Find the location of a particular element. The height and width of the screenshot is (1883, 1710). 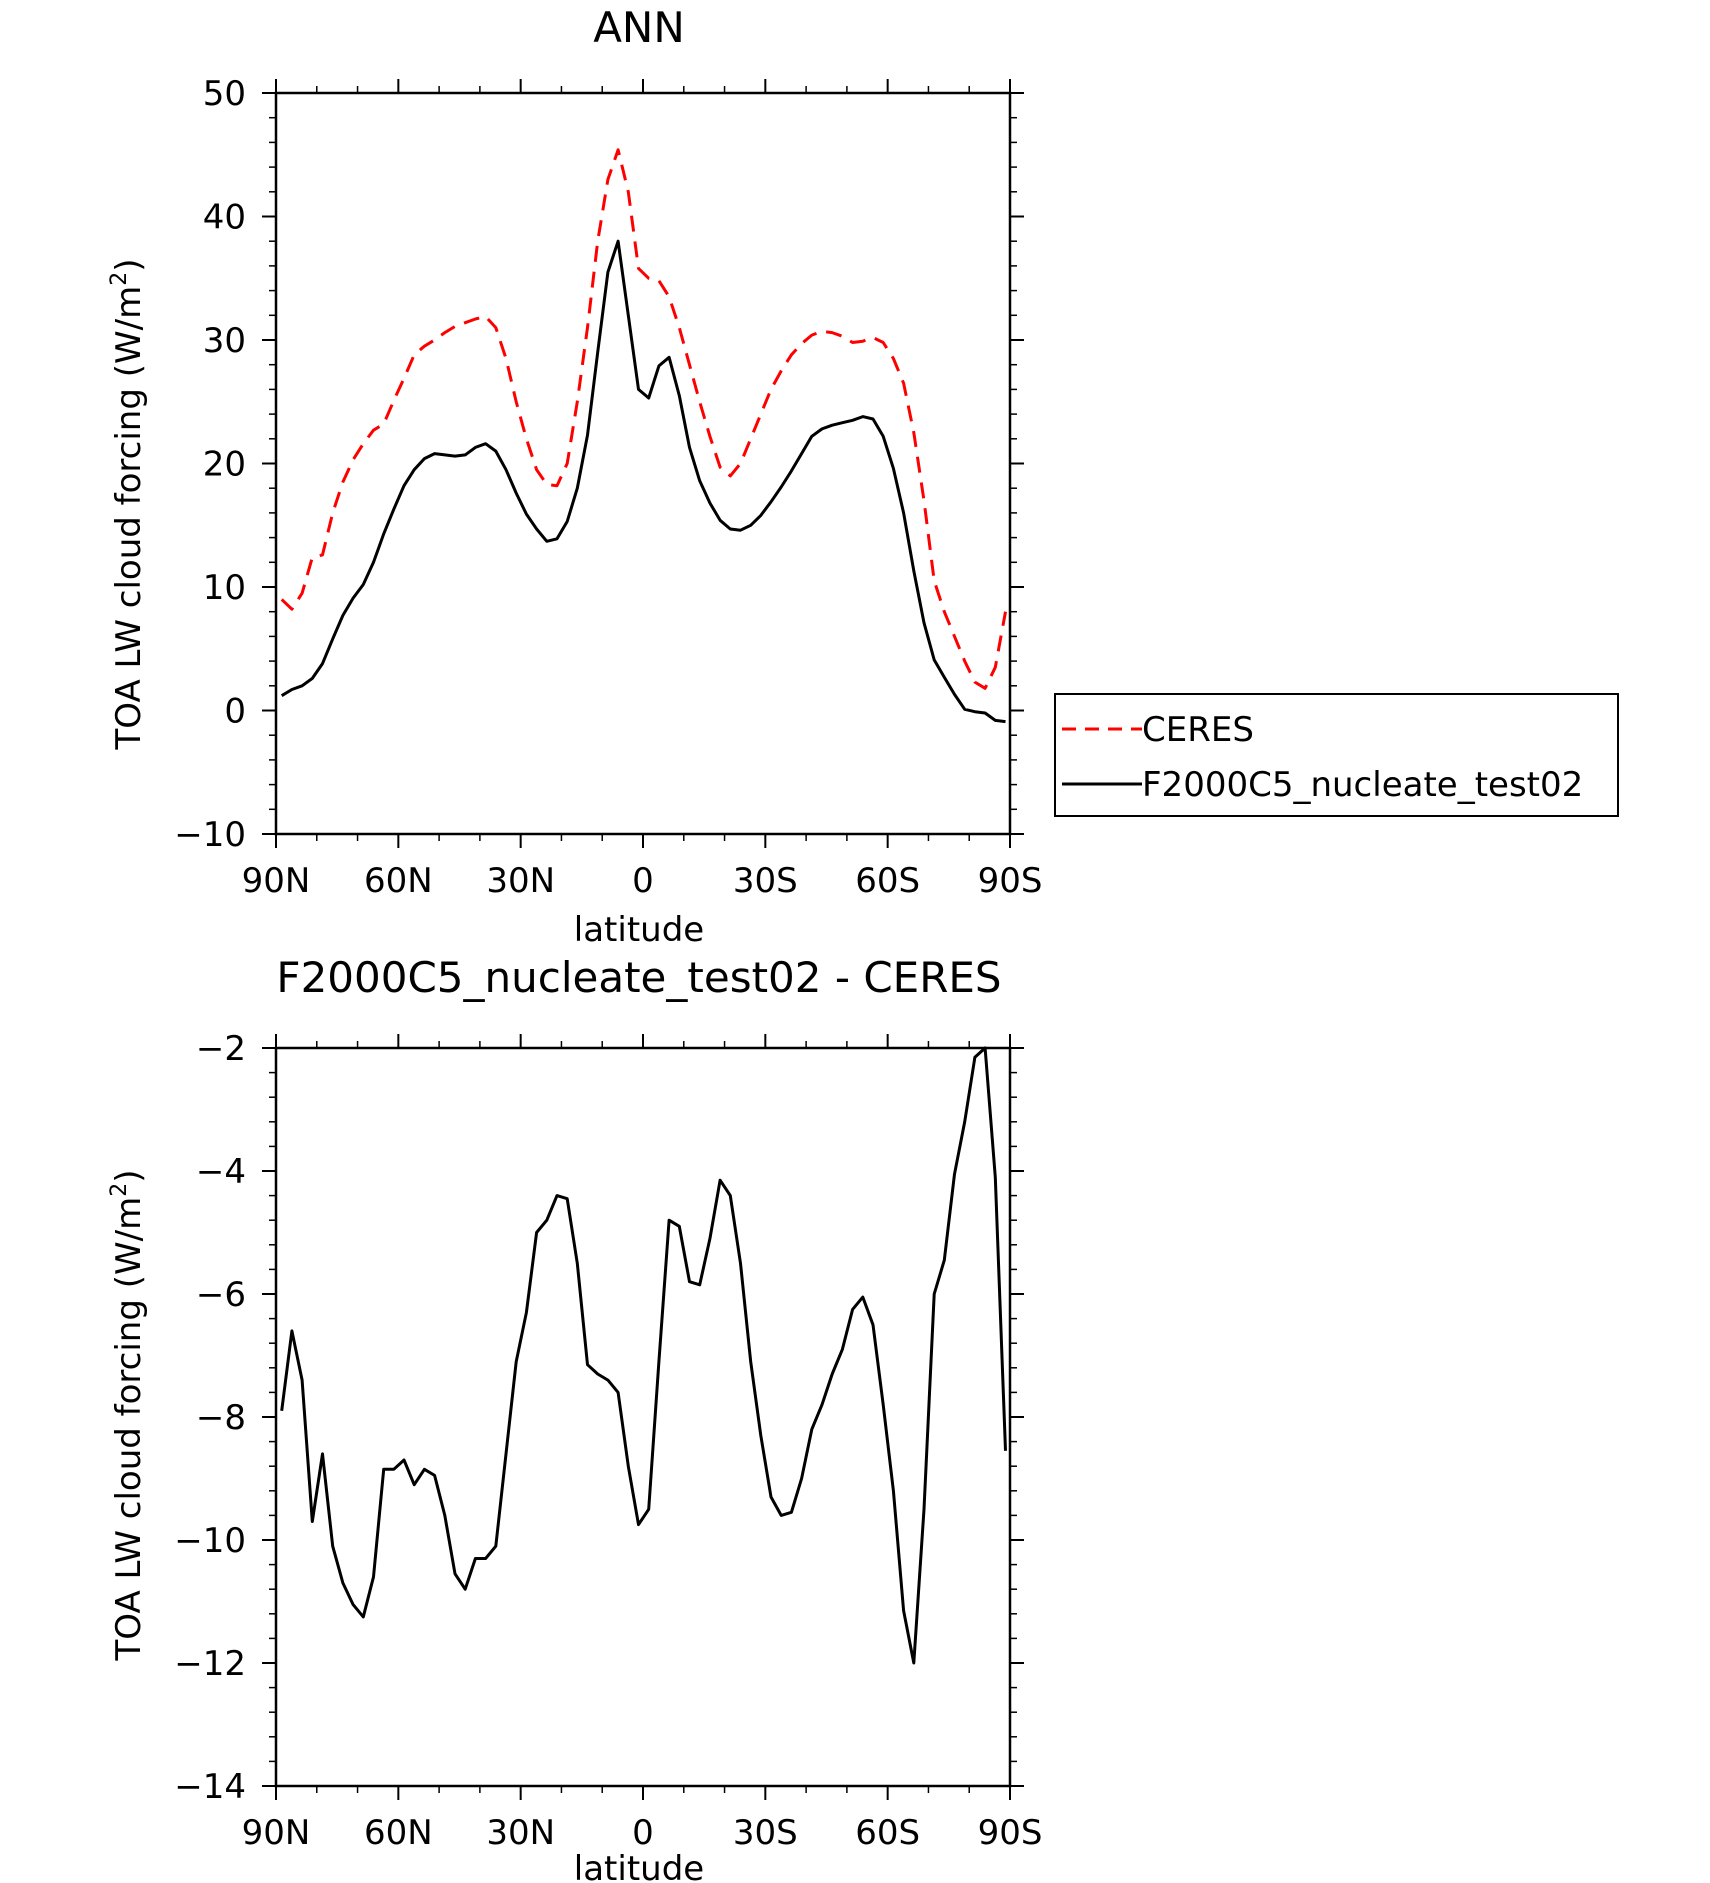

y-tick-label: −2 is located at coordinates (221, 1049).